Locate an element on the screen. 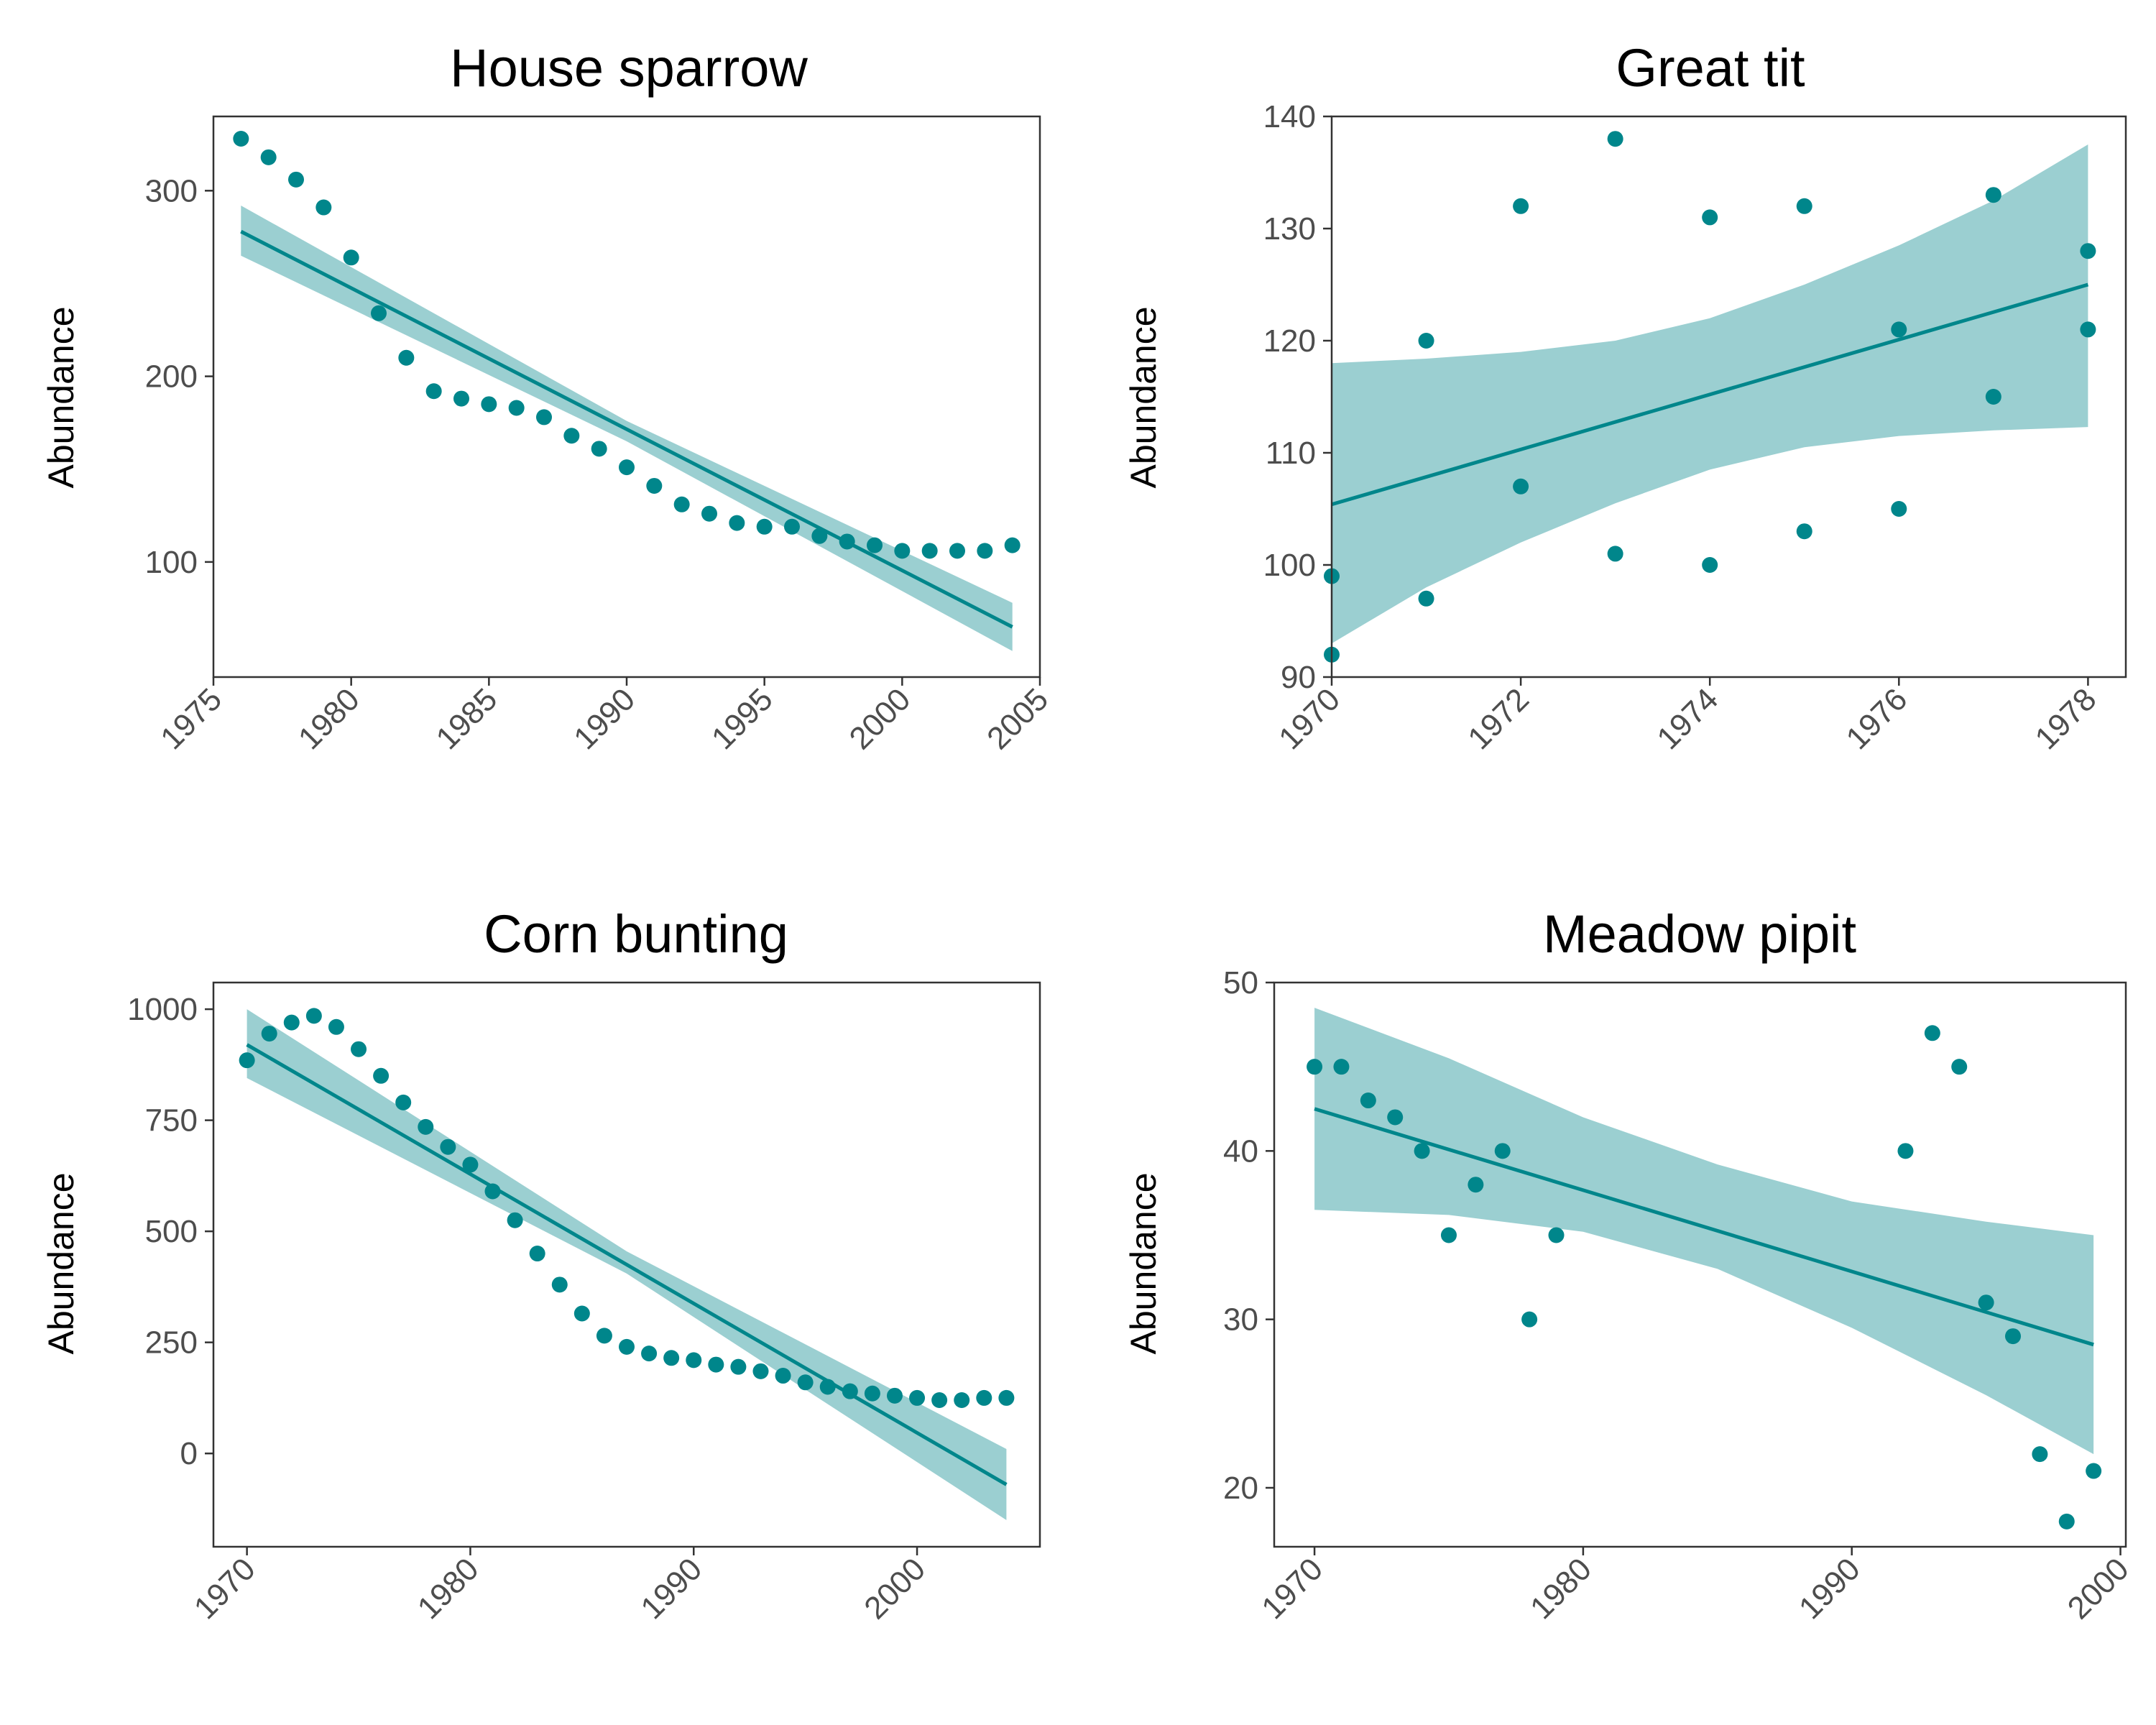 The width and height of the screenshot is (2156, 1725). y-tick-label: 120 is located at coordinates (1289, 341).